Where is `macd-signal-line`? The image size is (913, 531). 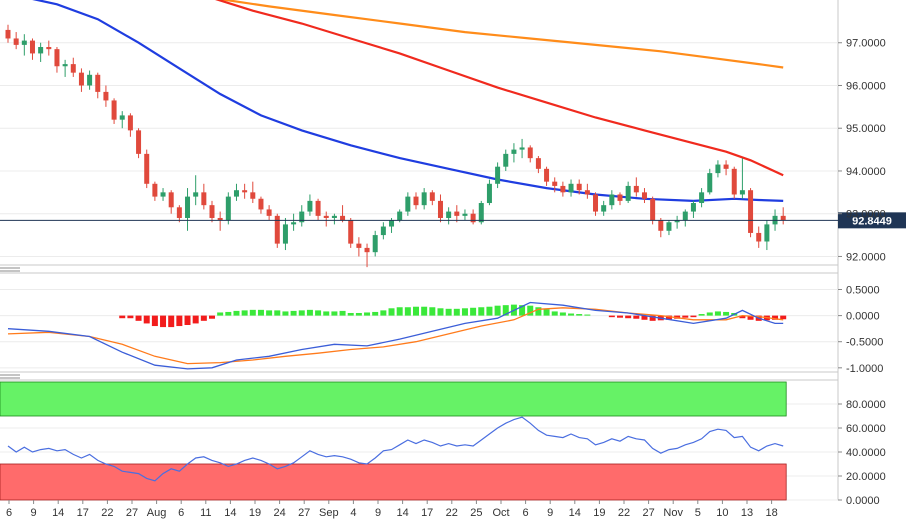
macd-signal-line is located at coordinates (395, 336).